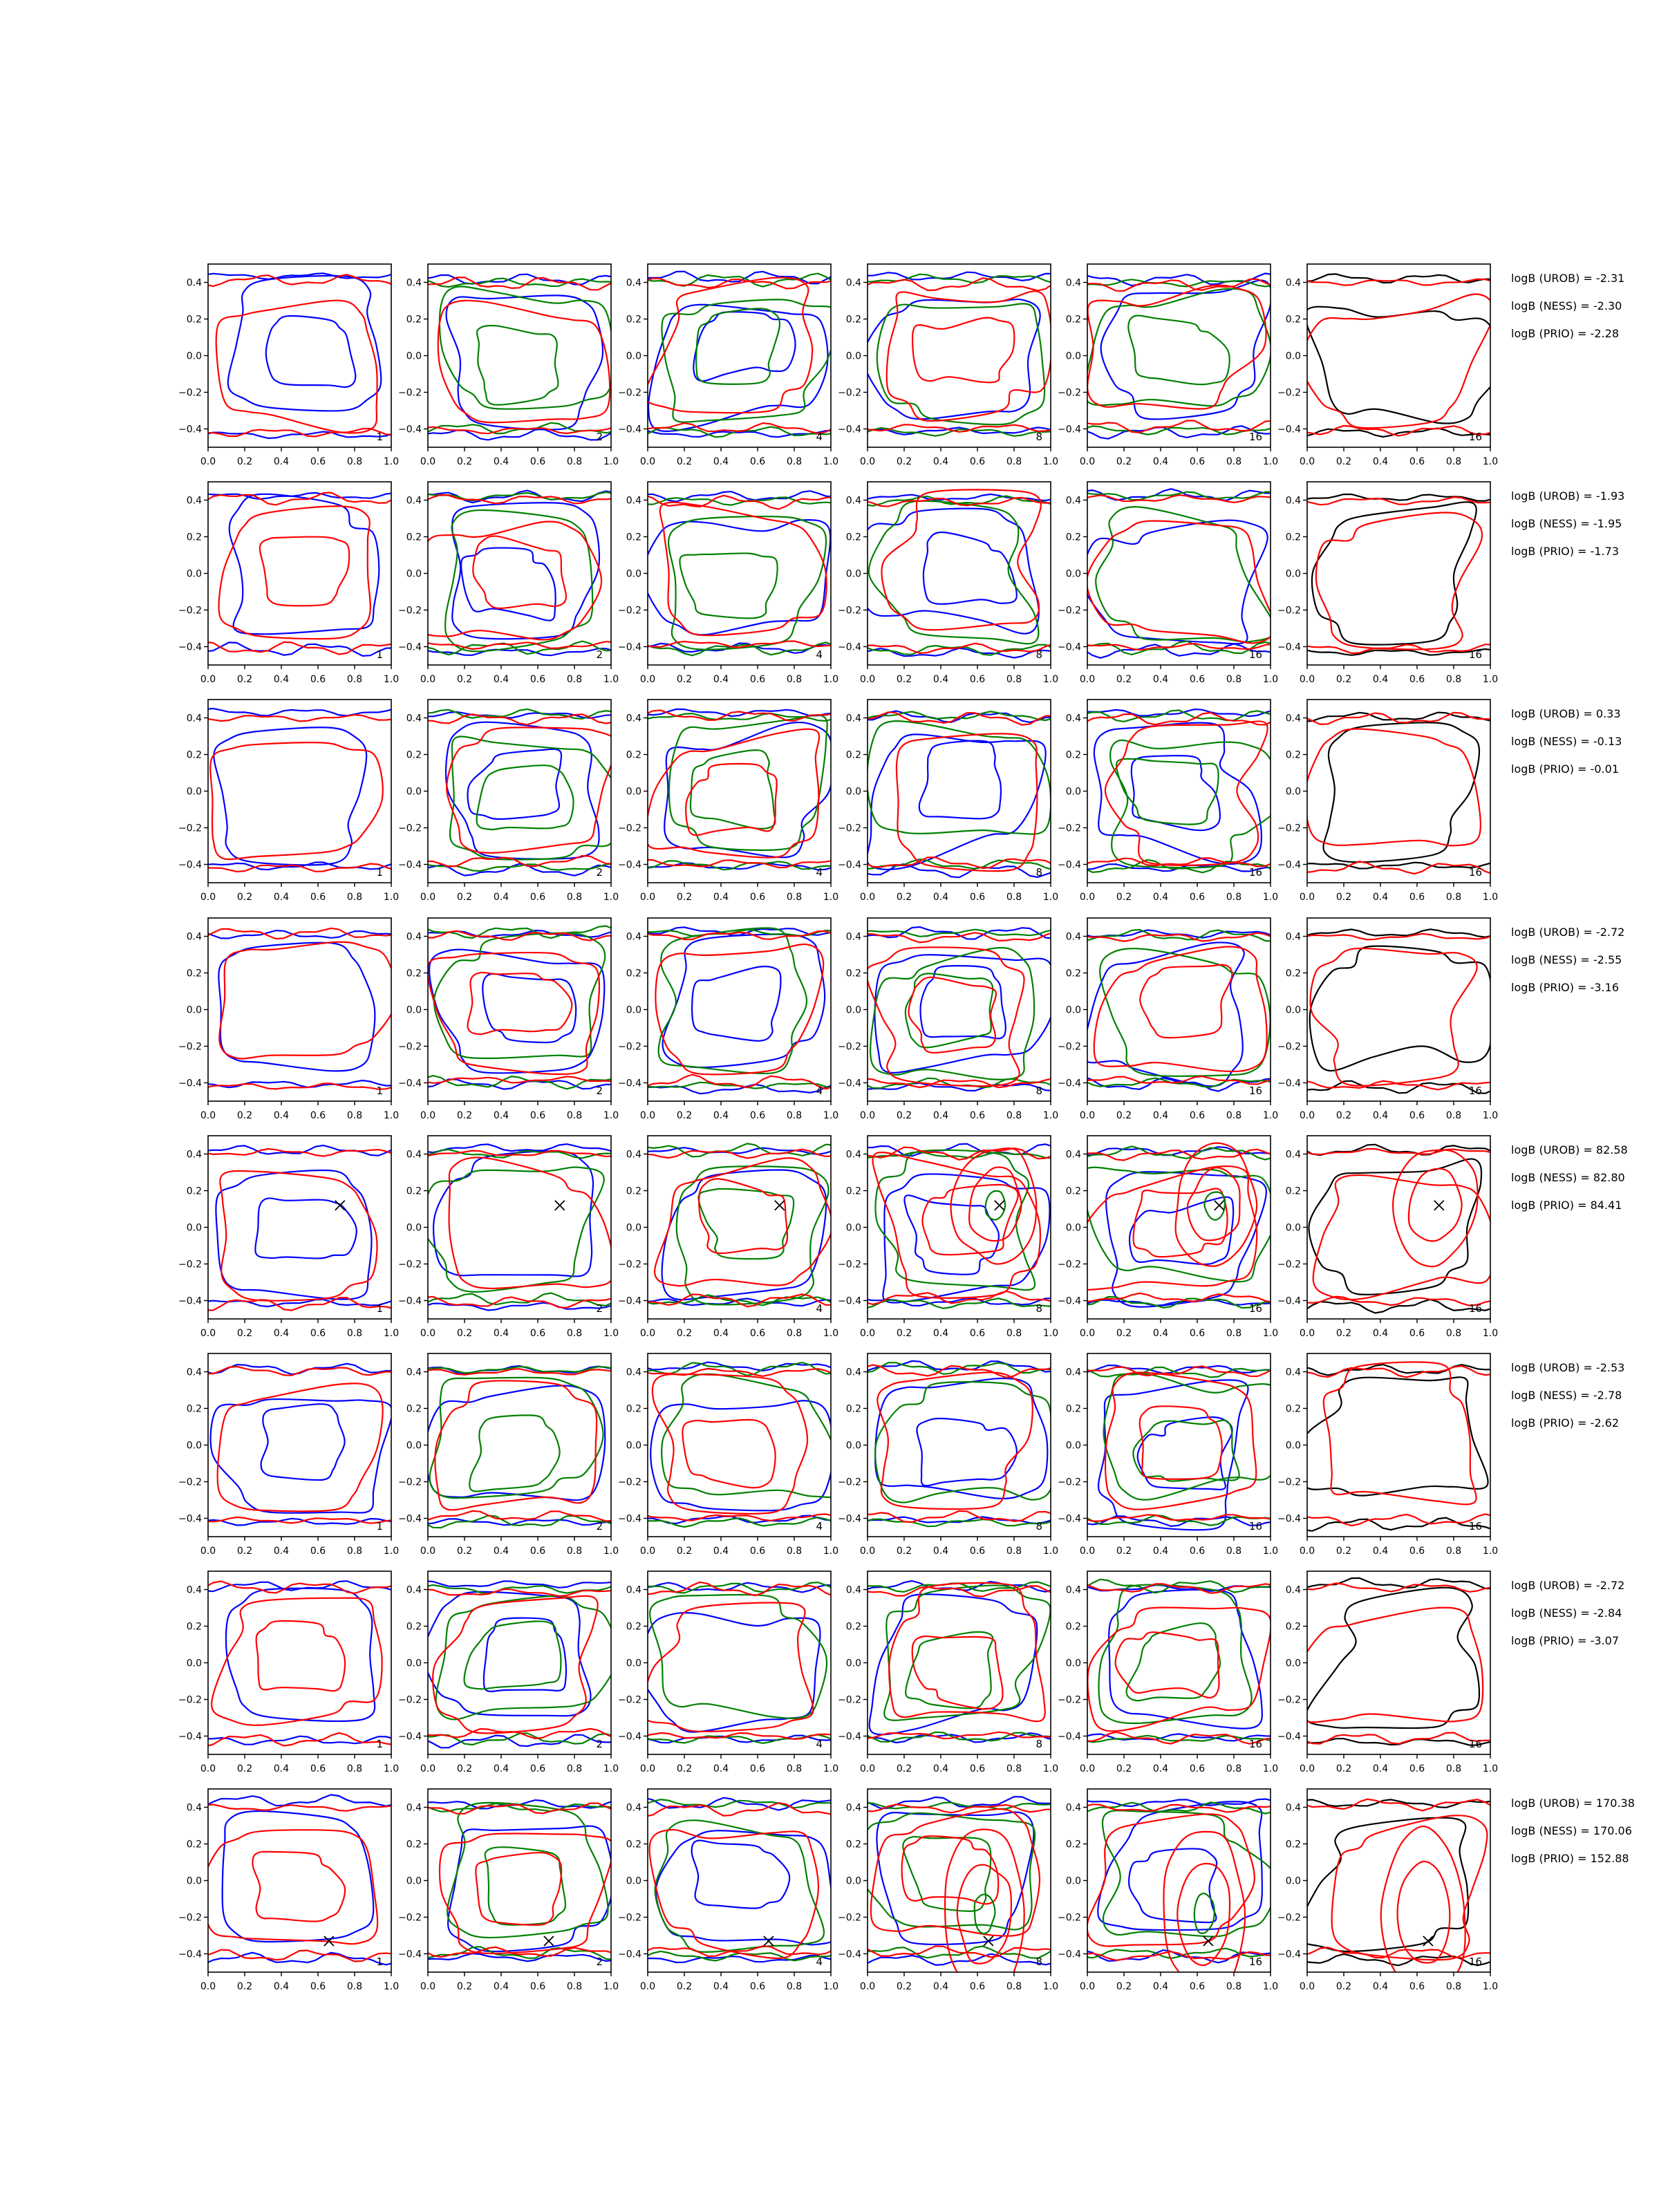  I want to click on panel-level-label: 4, so click(819, 437).